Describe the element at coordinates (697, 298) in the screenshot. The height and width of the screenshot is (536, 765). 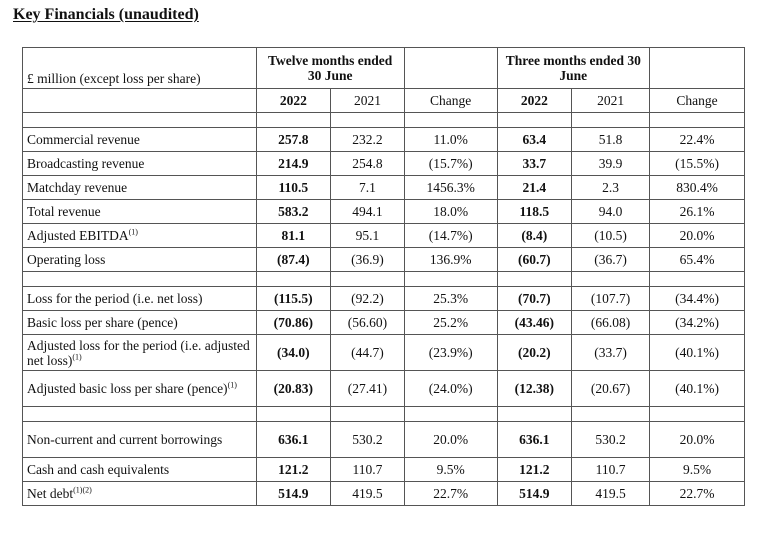
I see `value-cell: (34.4%)` at that location.